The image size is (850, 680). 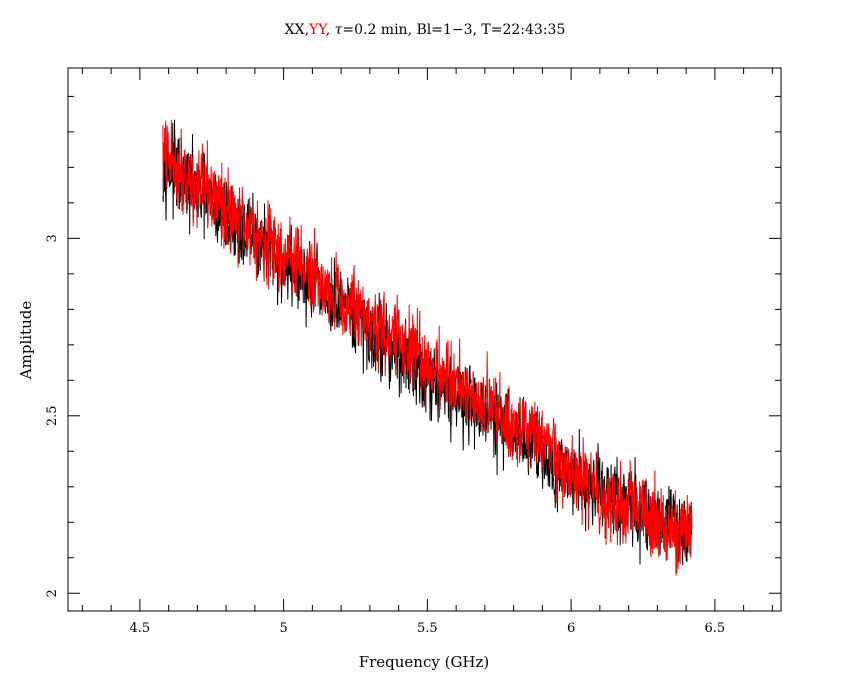 I want to click on title-part: XX, so click(x=295, y=30).